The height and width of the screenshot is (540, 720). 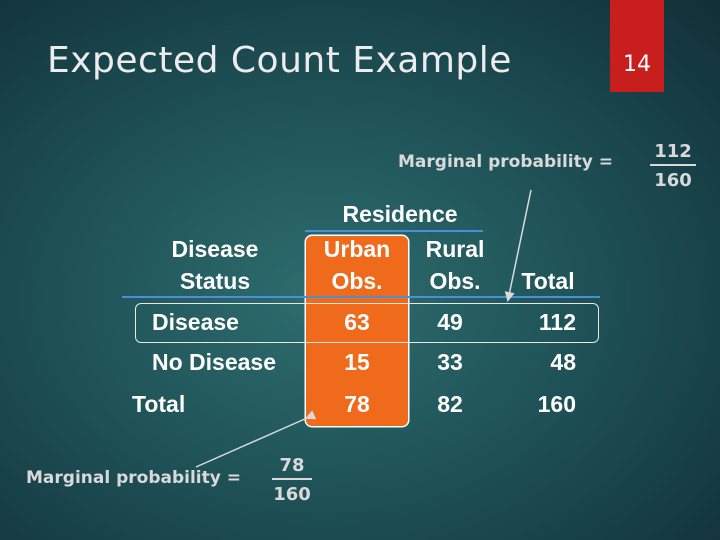 I want to click on page-number: 14, so click(x=637, y=64).